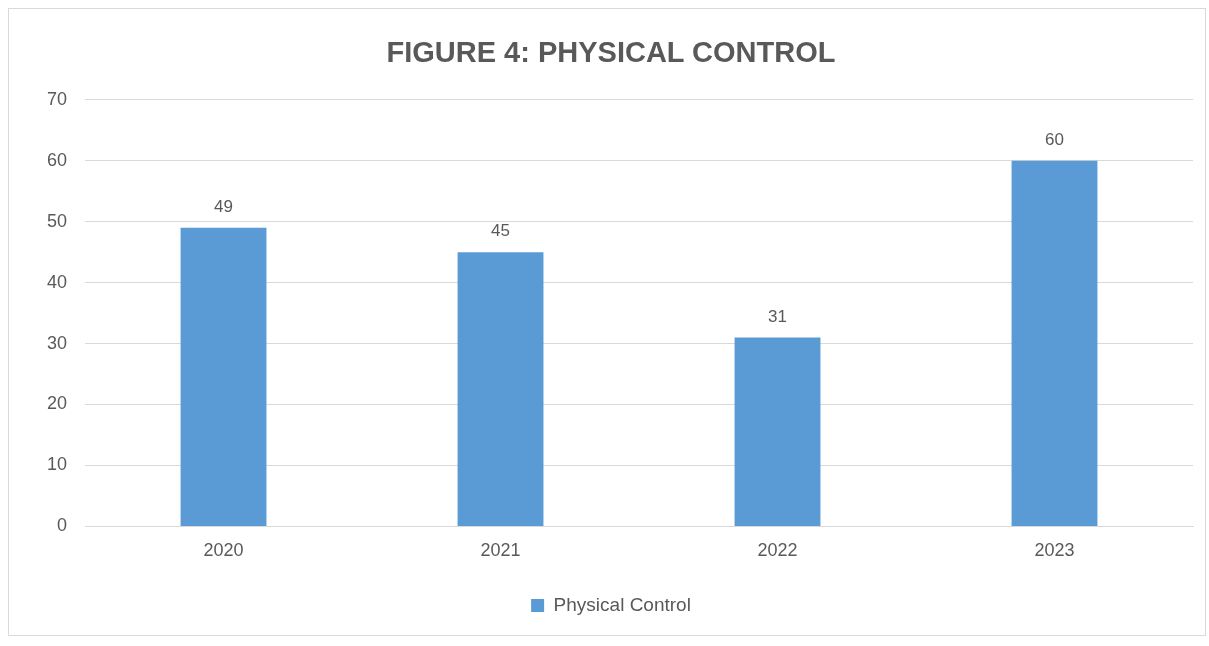 The image size is (1209, 646). Describe the element at coordinates (57, 281) in the screenshot. I see `y-tick-label: 40` at that location.